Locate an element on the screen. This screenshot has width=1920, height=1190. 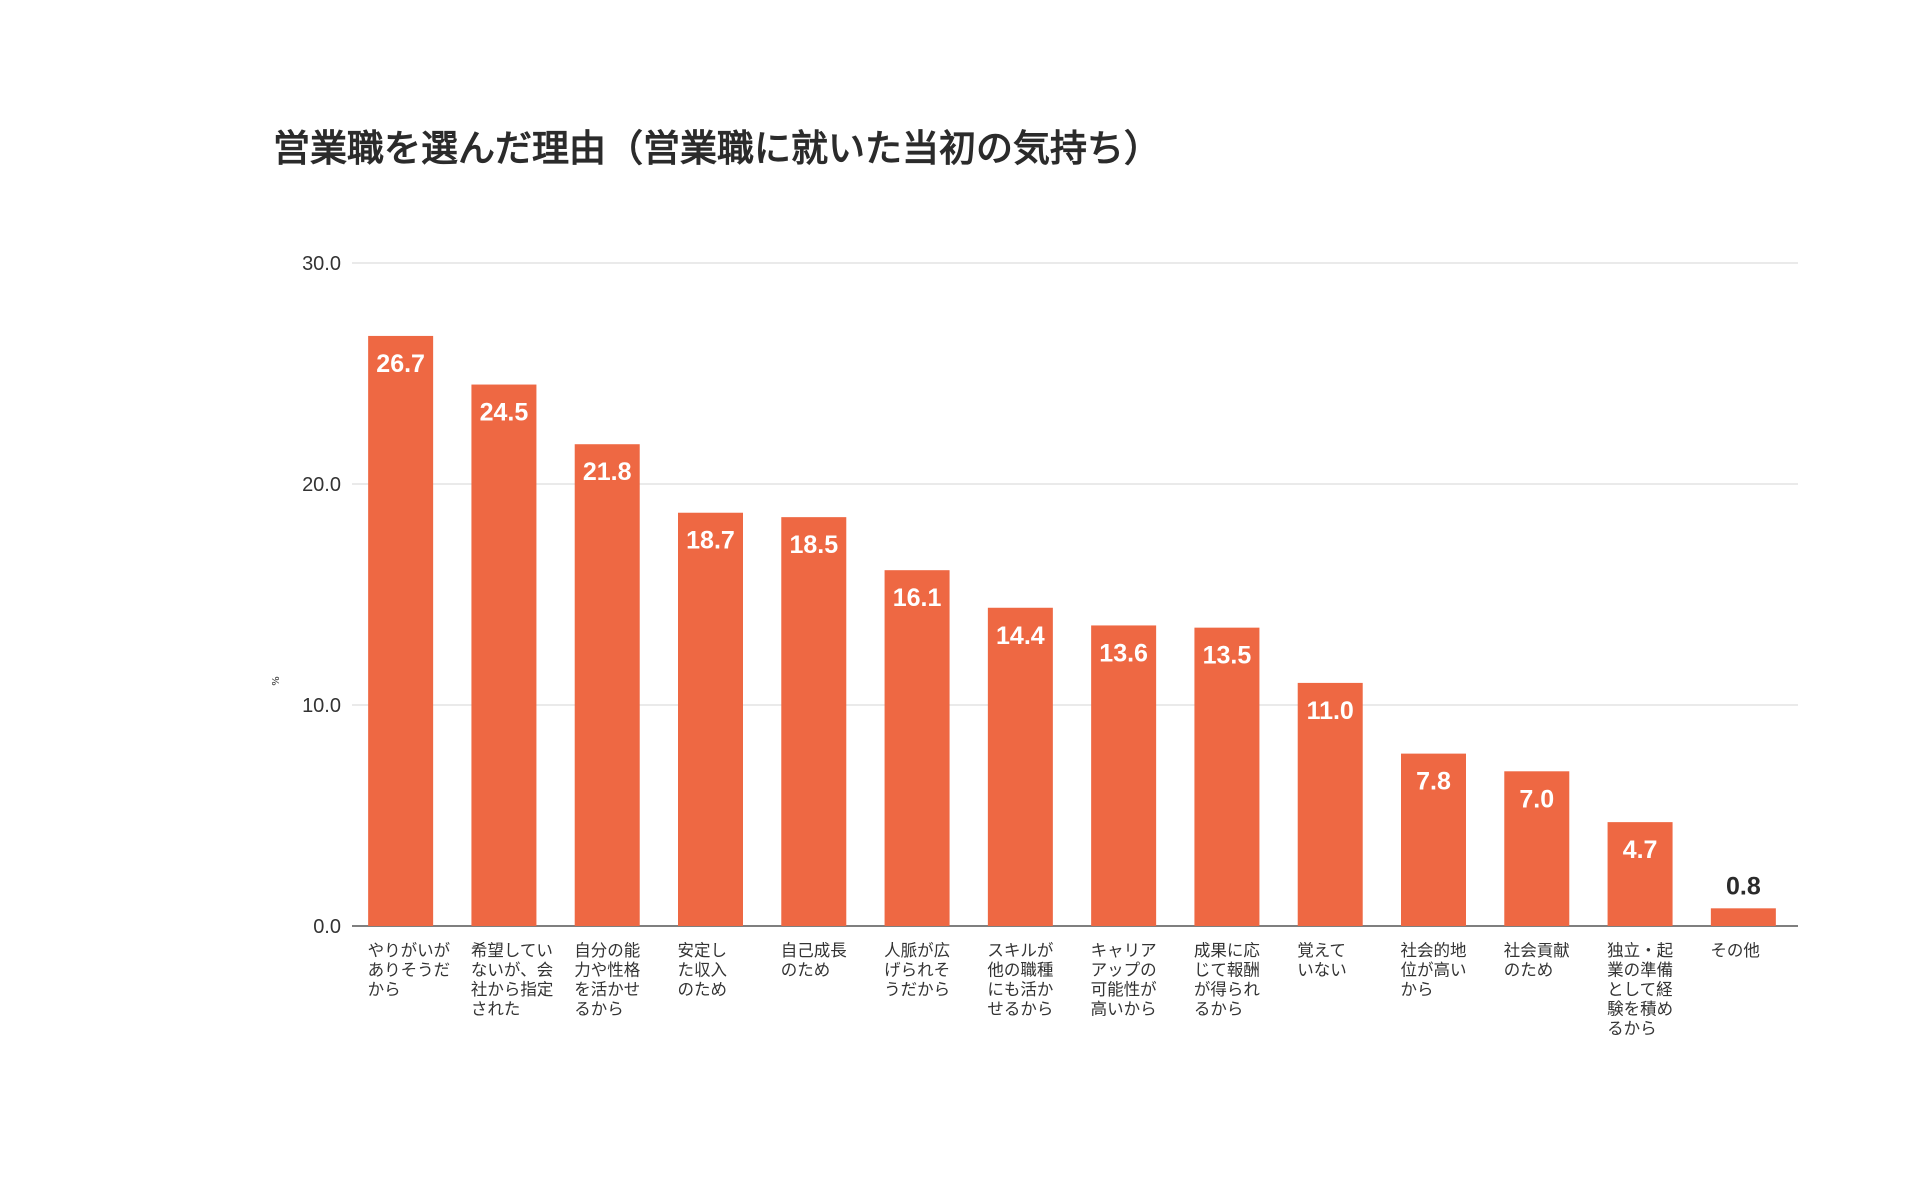
data-label: 21.8 is located at coordinates (607, 472).